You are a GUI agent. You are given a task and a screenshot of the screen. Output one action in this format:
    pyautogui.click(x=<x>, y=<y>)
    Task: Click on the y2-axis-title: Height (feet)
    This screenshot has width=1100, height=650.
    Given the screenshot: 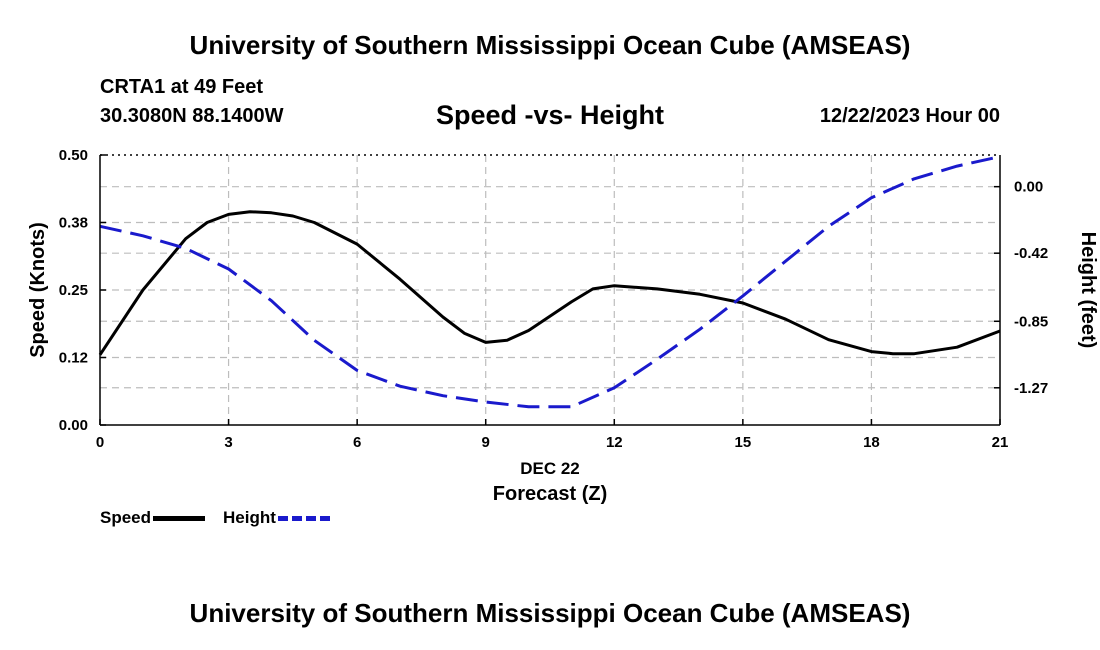 What is the action you would take?
    pyautogui.click(x=1088, y=290)
    